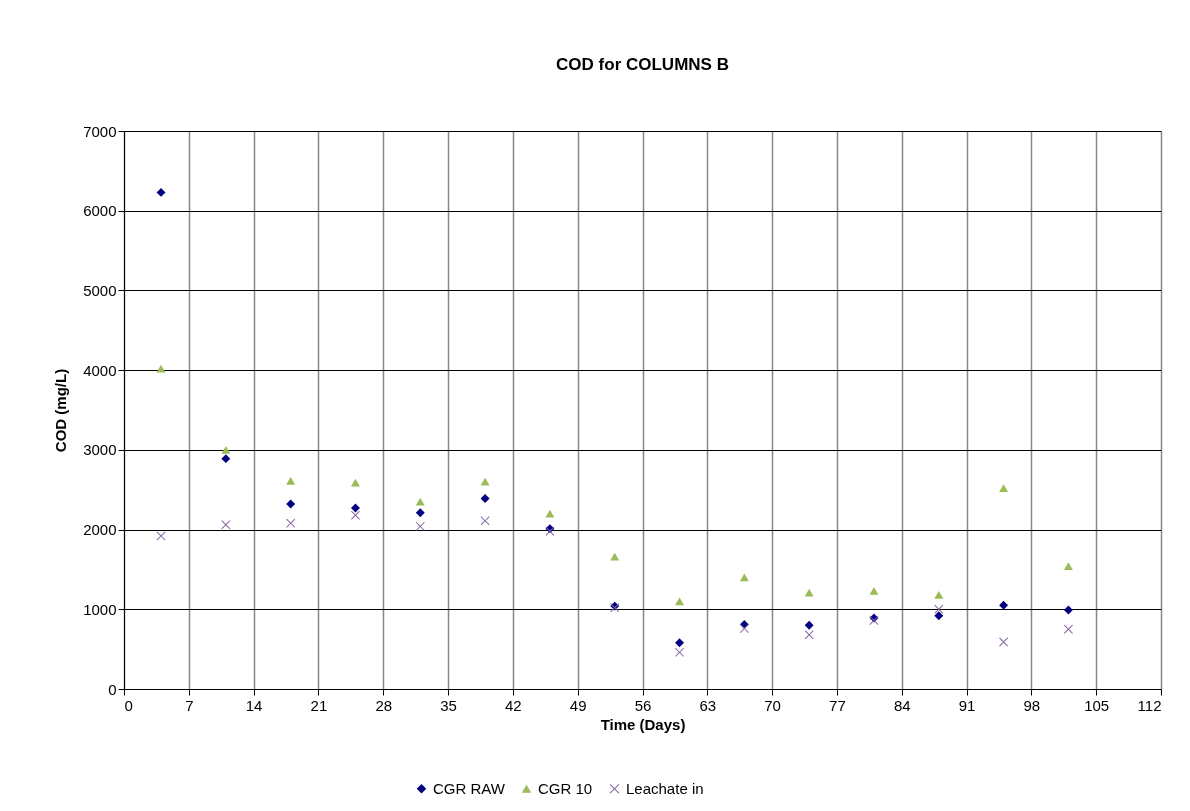 The height and width of the screenshot is (811, 1190). I want to click on y-tick-label: 2000, so click(100, 530).